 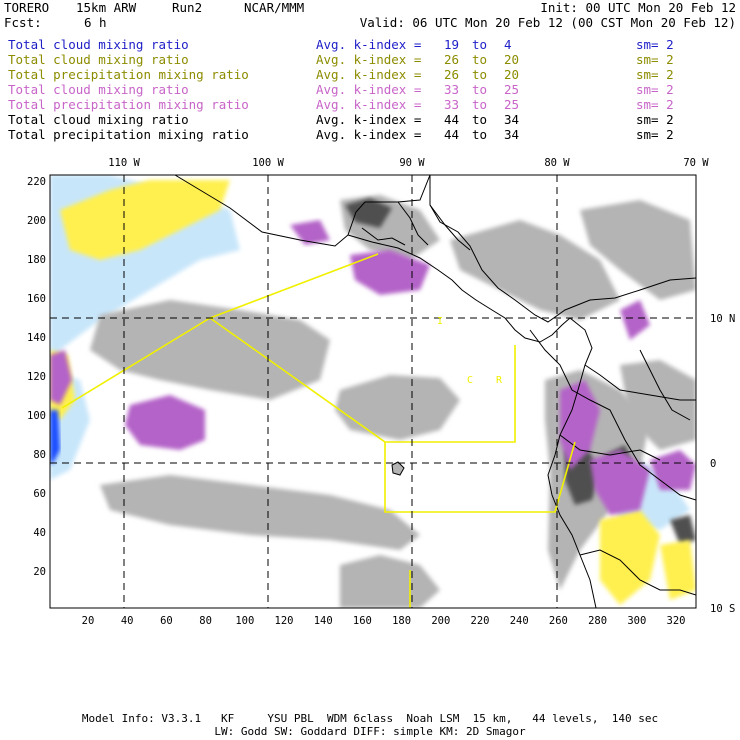 What do you see at coordinates (636, 621) in the screenshot?
I see `x-tick-label: 300` at bounding box center [636, 621].